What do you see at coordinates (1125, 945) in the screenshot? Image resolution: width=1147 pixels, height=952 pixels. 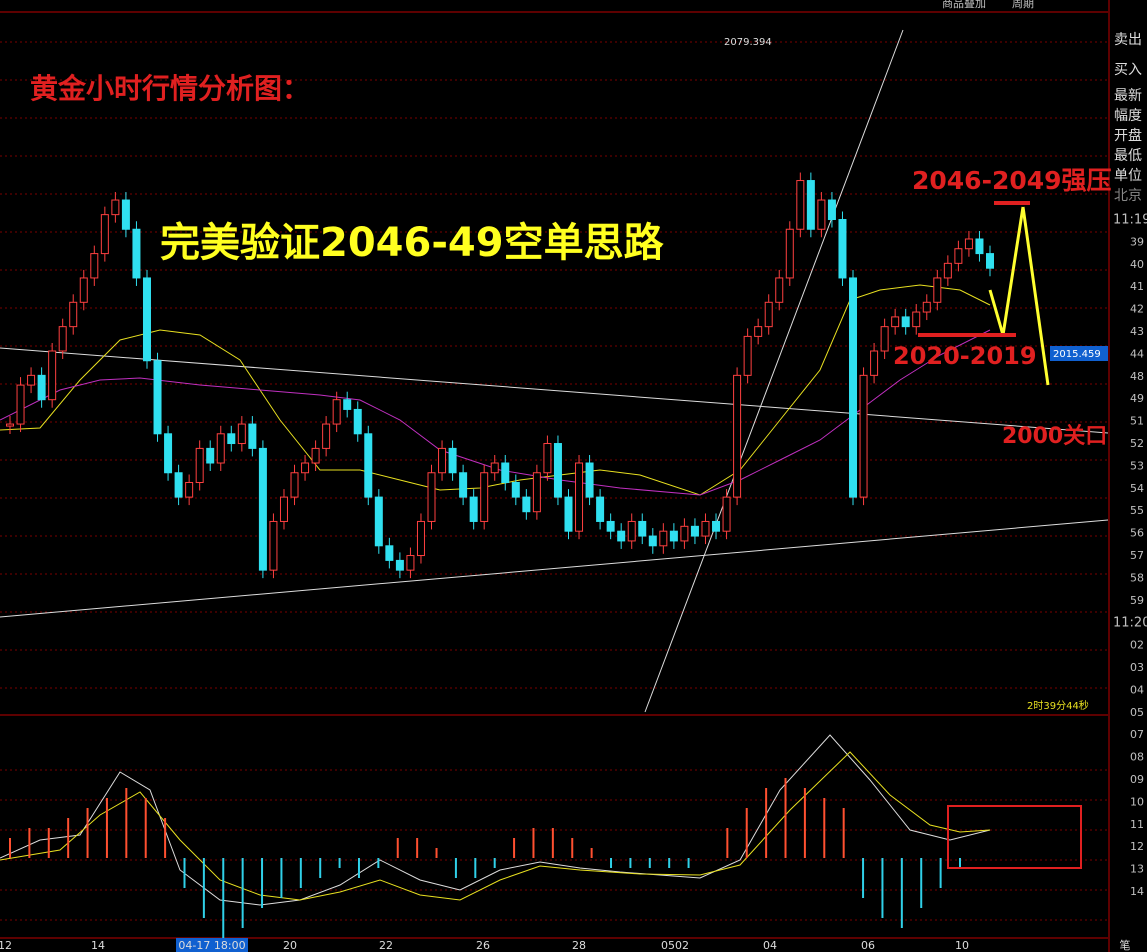 I see `x-tick-label: 笔` at bounding box center [1125, 945].